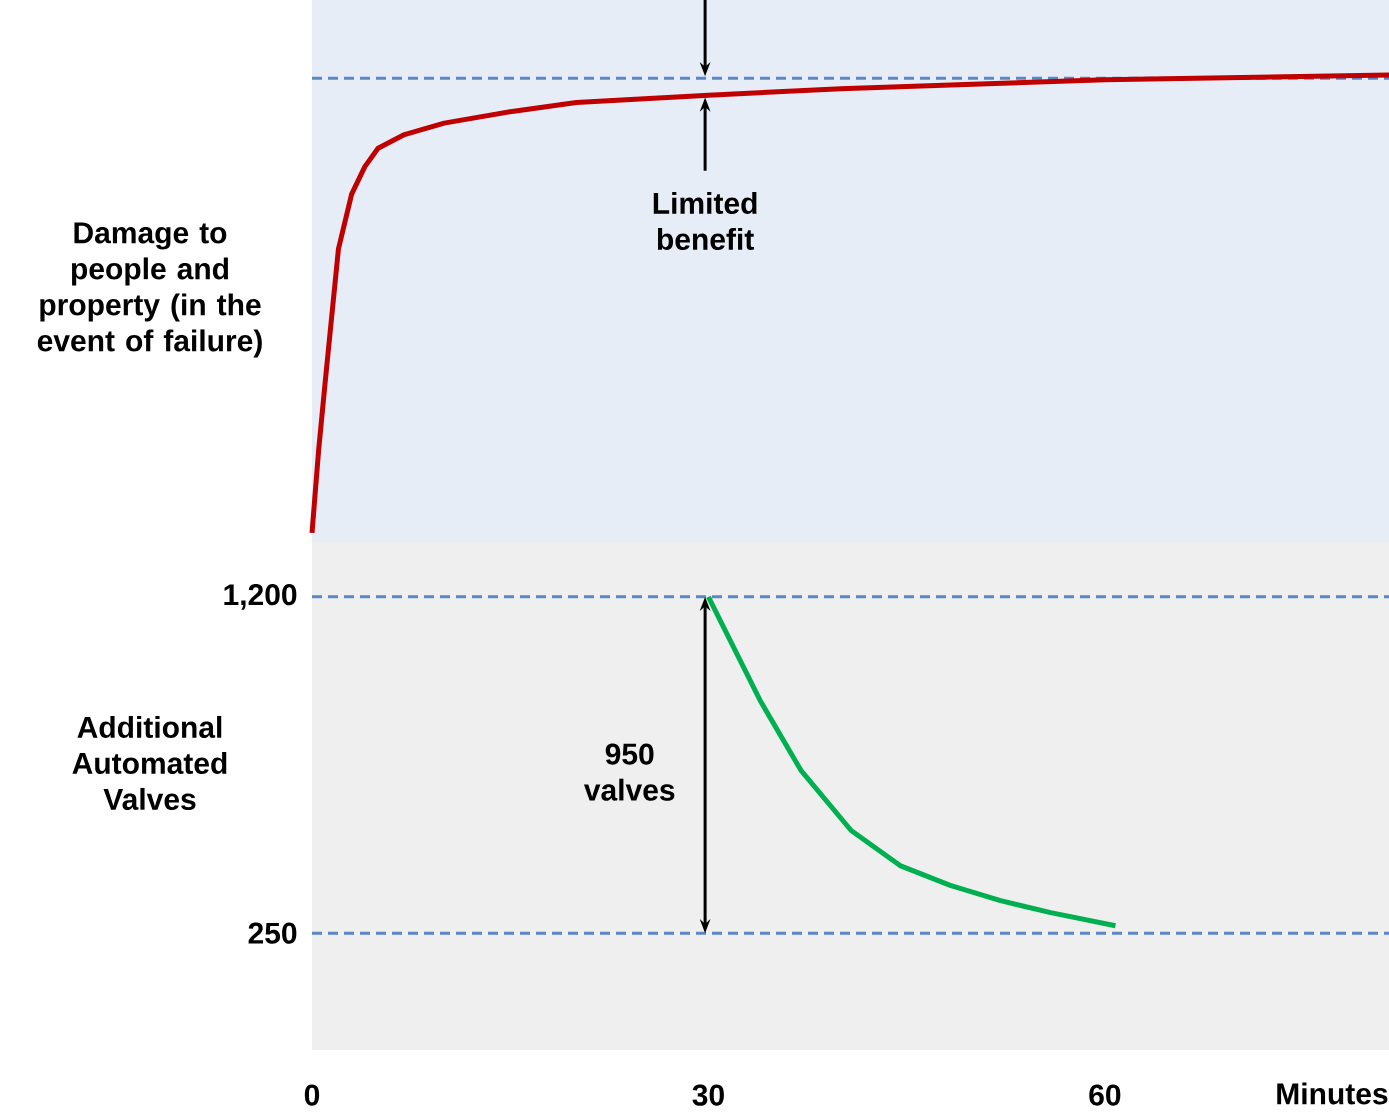 Image resolution: width=1389 pixels, height=1115 pixels. Describe the element at coordinates (149, 762) in the screenshot. I see `y-axis-title: Additional Automated Valves` at that location.